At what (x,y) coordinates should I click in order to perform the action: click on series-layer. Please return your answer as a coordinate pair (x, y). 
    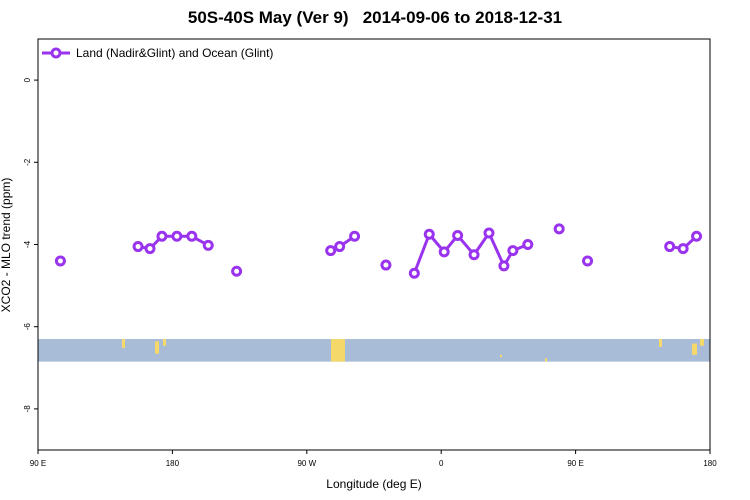
    Looking at the image, I should click on (378, 251).